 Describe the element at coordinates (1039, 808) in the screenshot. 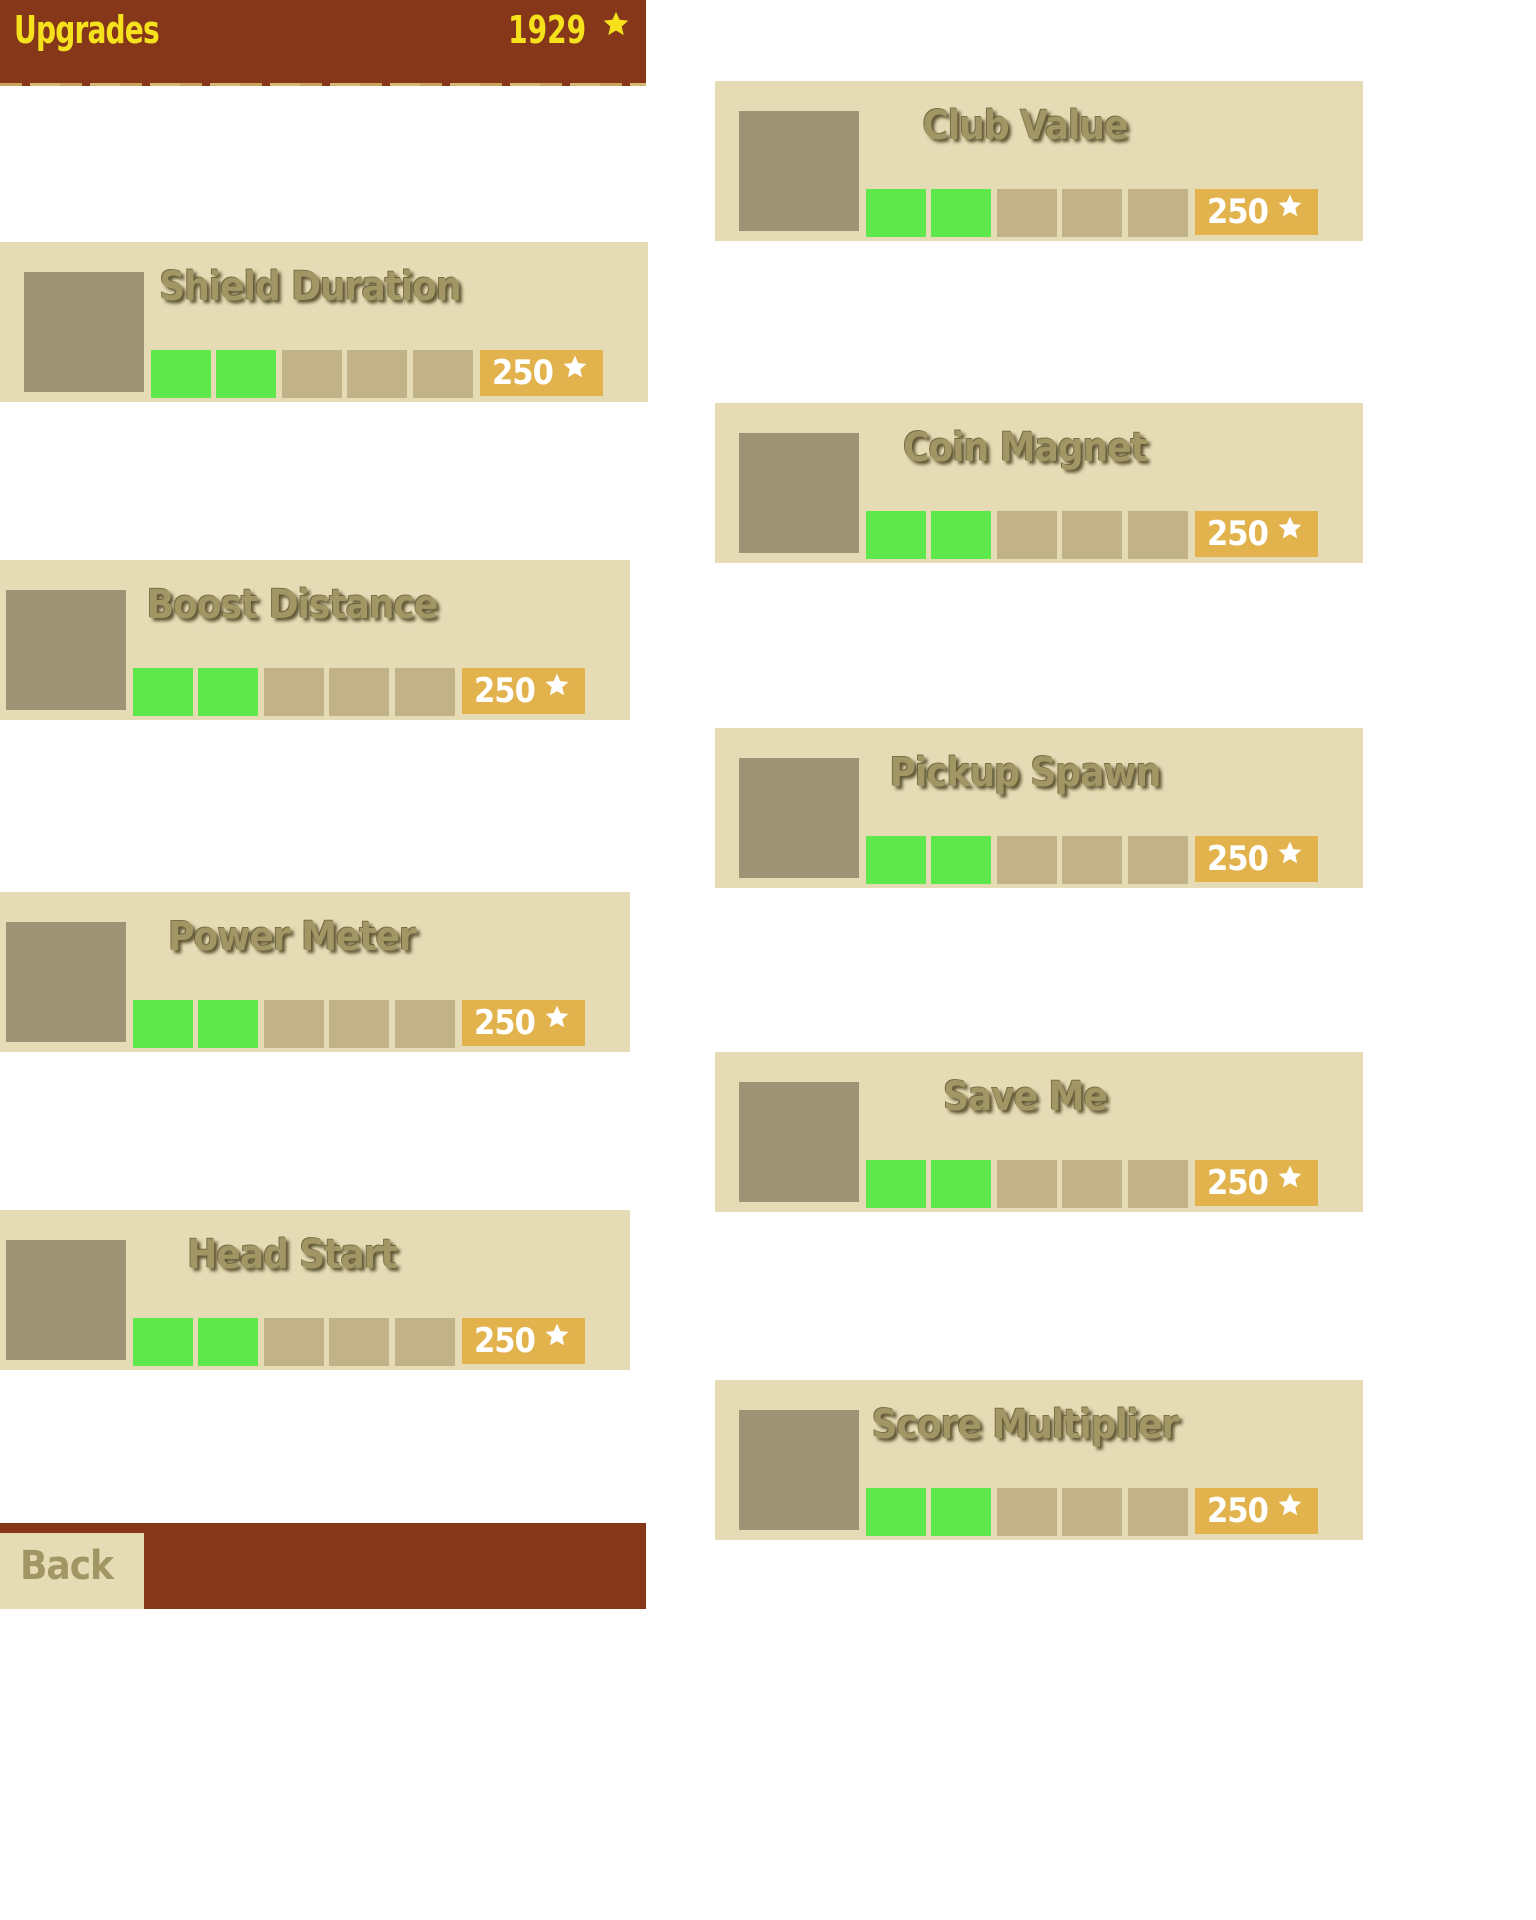

I see `upgrade-card-pickup-spawn: Pickup Spawn 250` at that location.